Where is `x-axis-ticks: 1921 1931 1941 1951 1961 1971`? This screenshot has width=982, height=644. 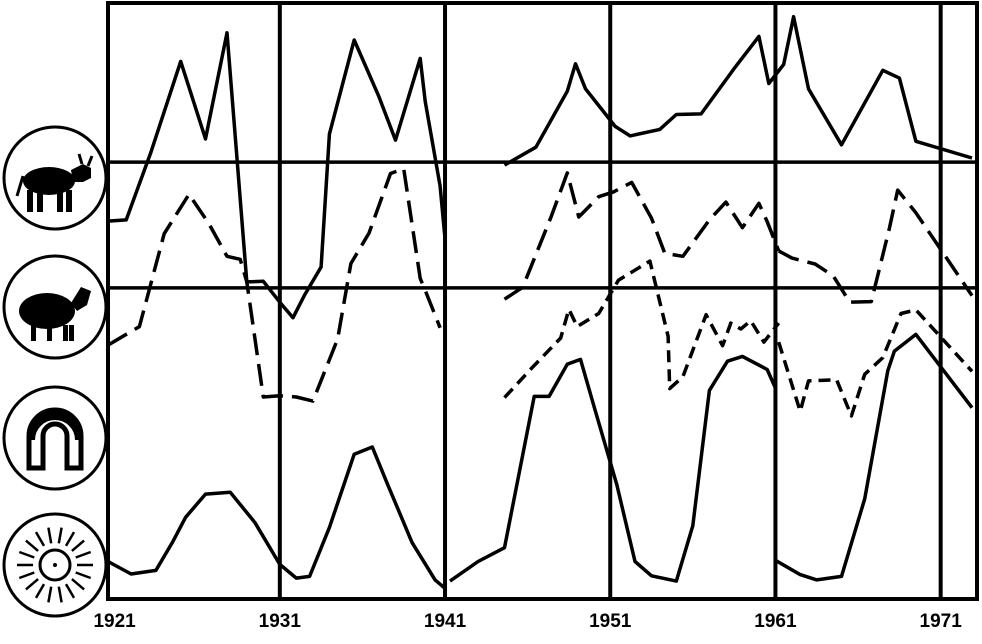 x-axis-ticks: 1921 1931 1941 1951 1961 1971 is located at coordinates (527, 621).